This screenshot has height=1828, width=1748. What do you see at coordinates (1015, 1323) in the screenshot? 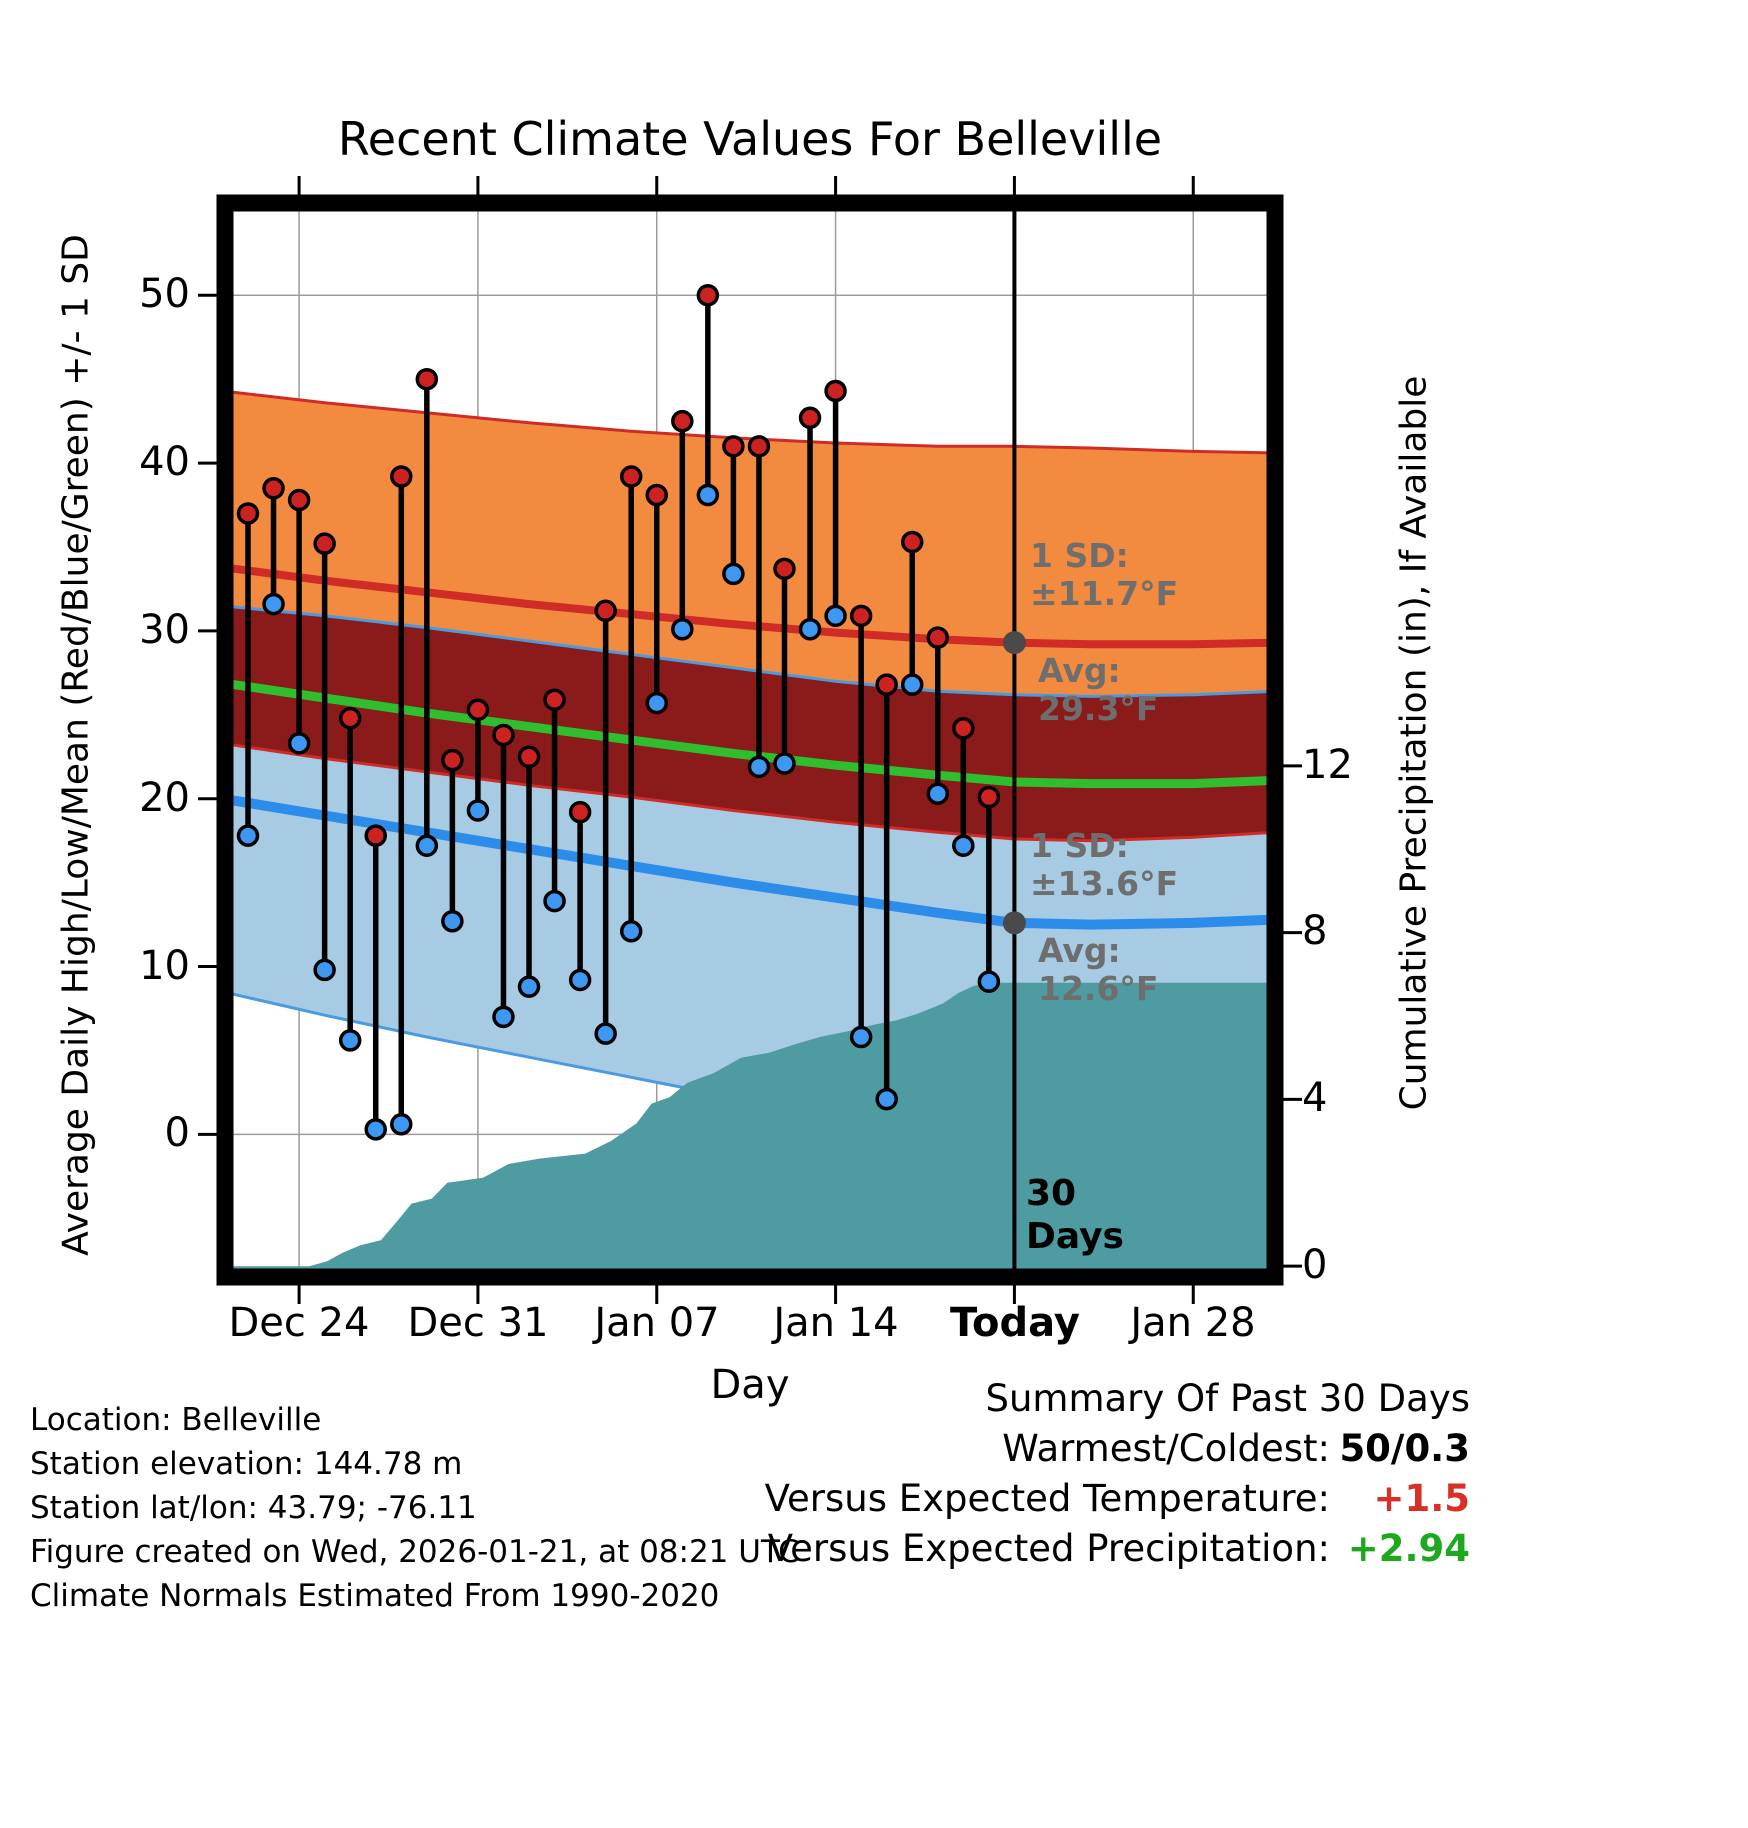
I see `x-tick-today: Today` at bounding box center [1015, 1323].